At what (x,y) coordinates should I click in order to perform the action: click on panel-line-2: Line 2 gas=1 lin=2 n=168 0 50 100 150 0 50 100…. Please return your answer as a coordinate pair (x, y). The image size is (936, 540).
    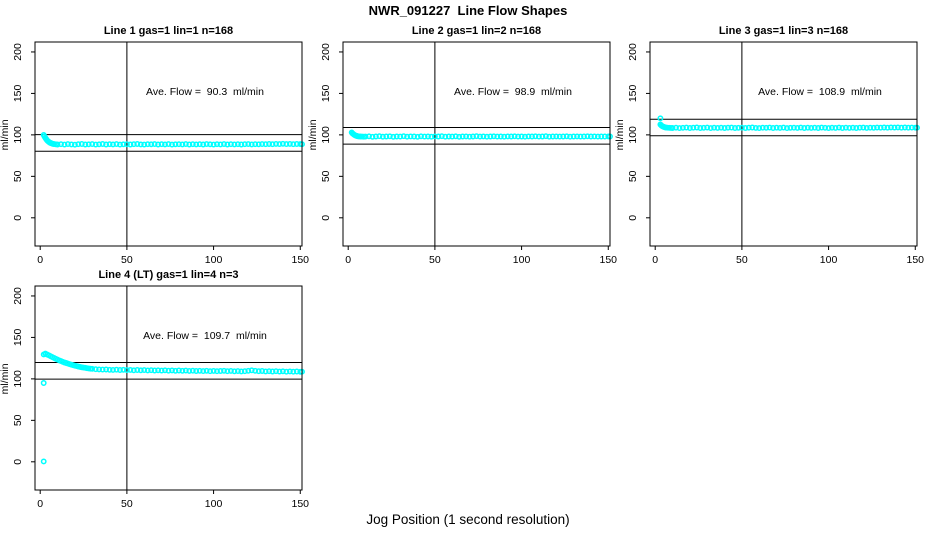
    Looking at the image, I should click on (462, 145).